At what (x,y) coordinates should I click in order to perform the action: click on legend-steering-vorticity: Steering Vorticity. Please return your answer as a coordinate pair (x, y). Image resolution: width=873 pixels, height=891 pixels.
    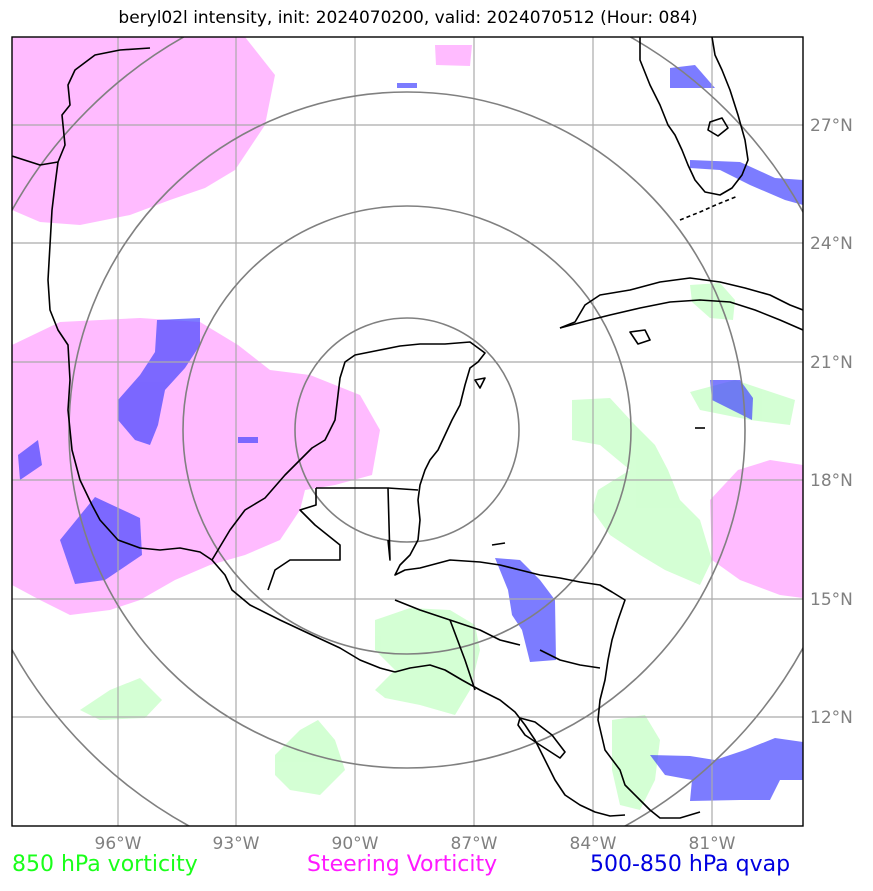
    Looking at the image, I should click on (402, 864).